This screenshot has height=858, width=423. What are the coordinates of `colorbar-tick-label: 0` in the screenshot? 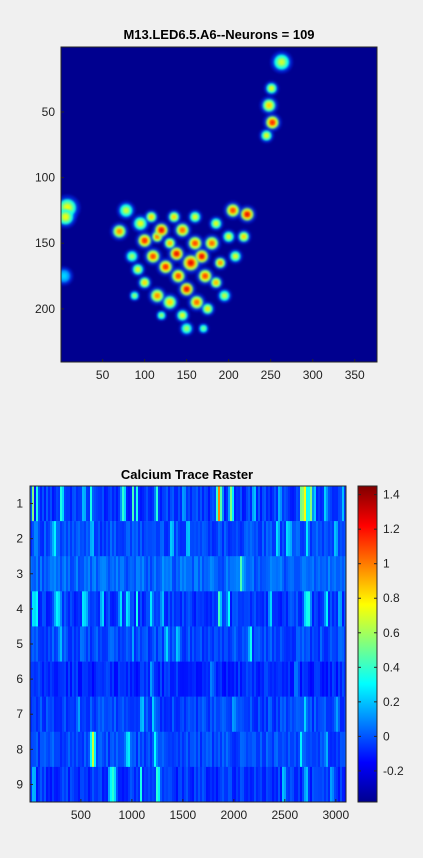 It's located at (386, 736).